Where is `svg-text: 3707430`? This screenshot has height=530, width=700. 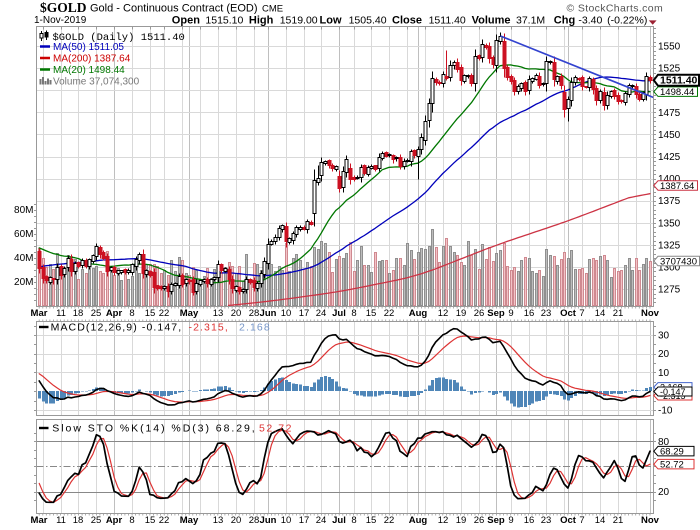 svg-text: 3707430 is located at coordinates (678, 261).